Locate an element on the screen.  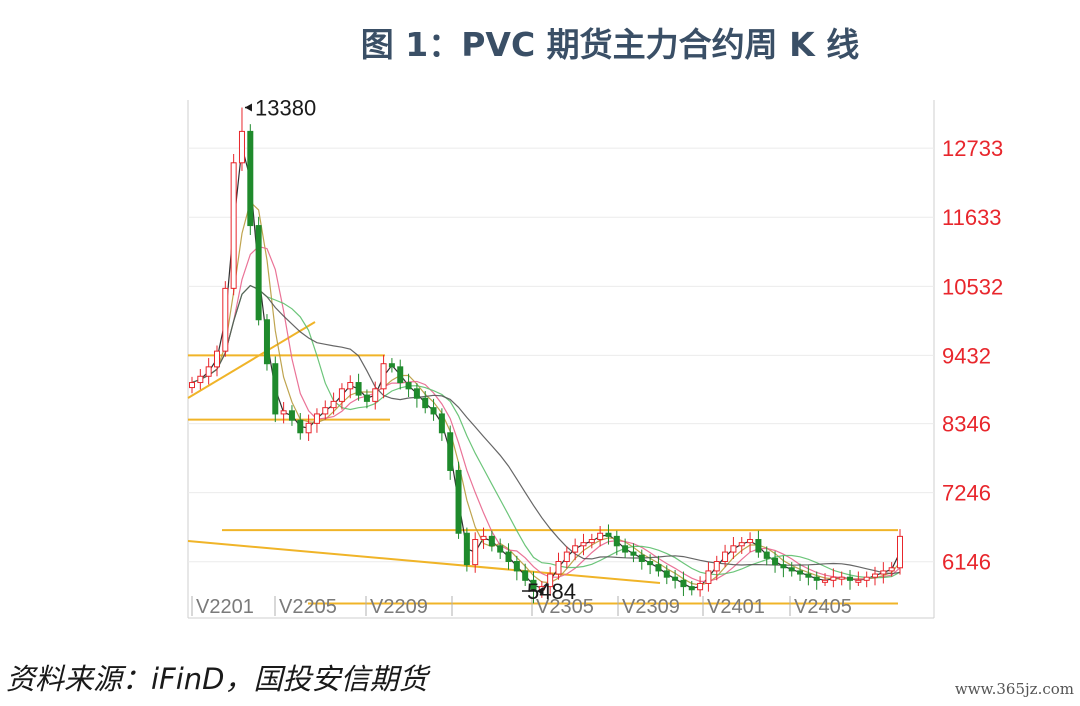
y-tick-label: 12733 is located at coordinates (972, 148).